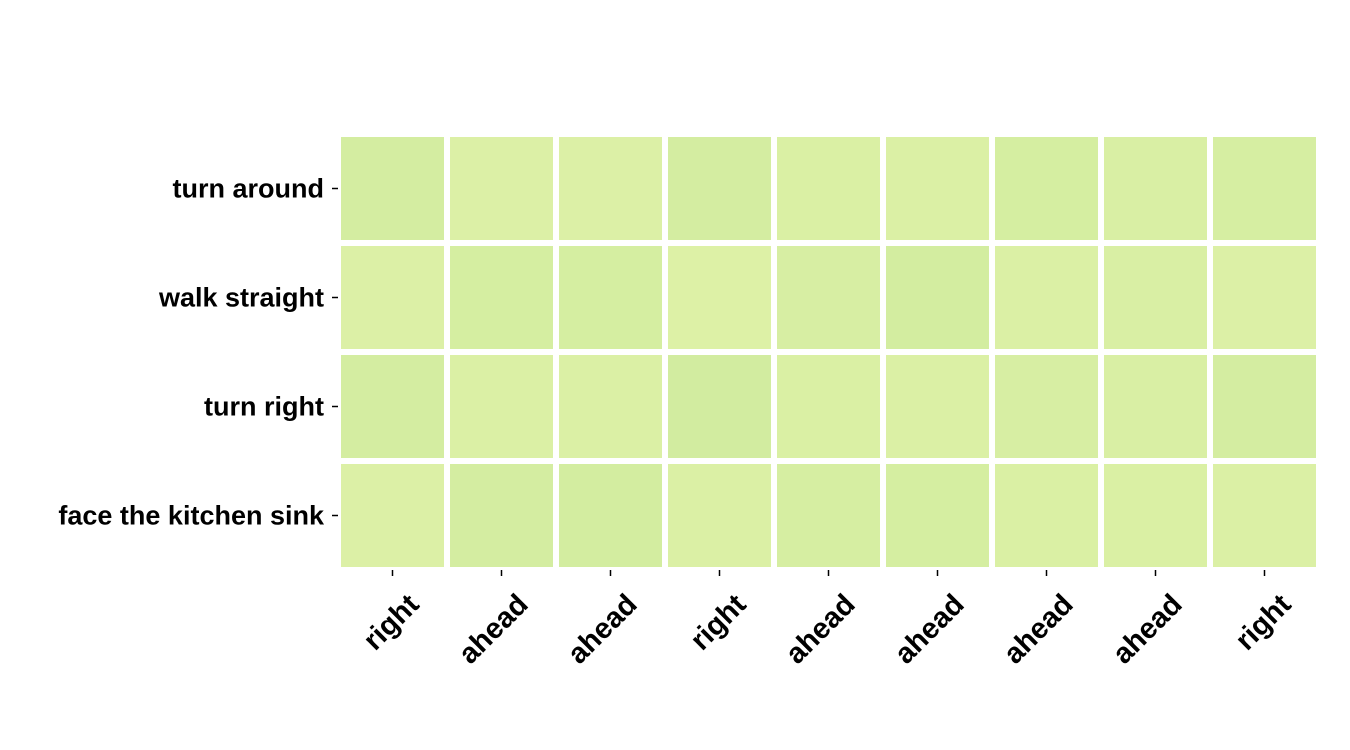  Describe the element at coordinates (241, 298) in the screenshot. I see `y-tick-label: walk straight` at that location.